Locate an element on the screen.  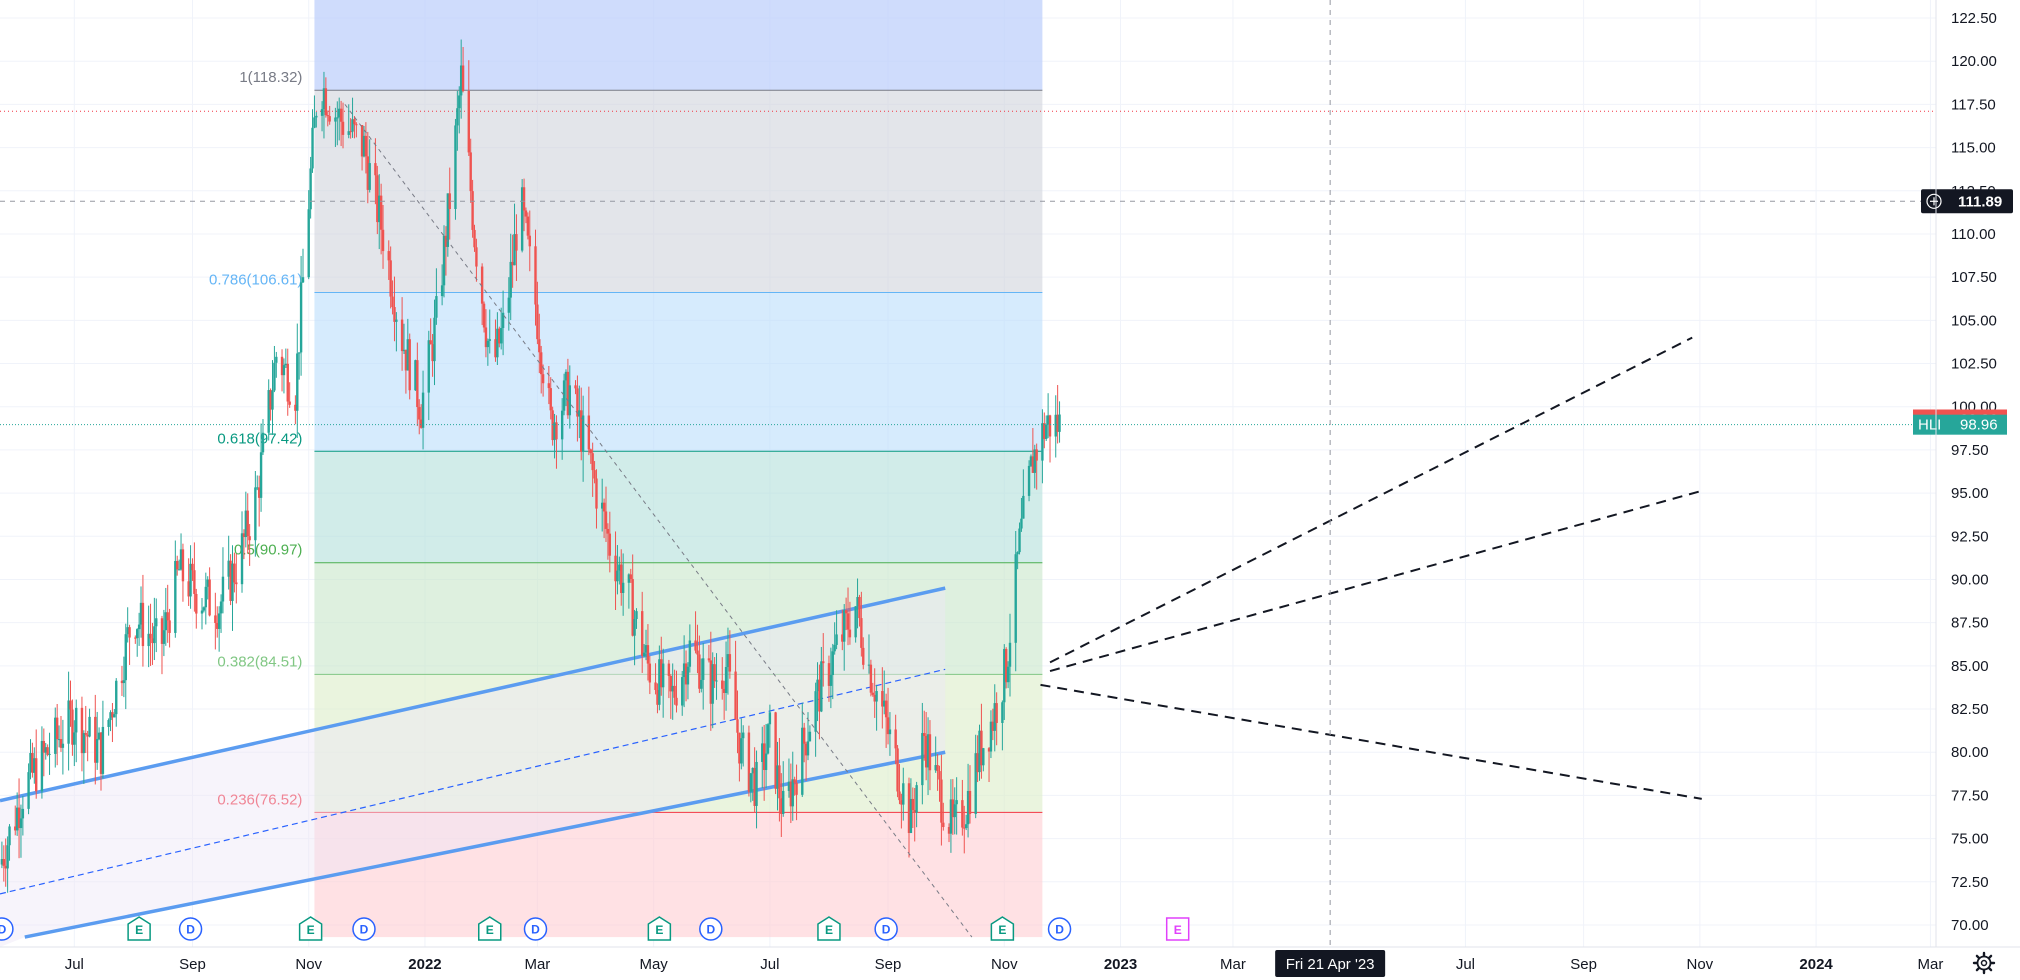
dividend-icon is located at coordinates (1059, 929).